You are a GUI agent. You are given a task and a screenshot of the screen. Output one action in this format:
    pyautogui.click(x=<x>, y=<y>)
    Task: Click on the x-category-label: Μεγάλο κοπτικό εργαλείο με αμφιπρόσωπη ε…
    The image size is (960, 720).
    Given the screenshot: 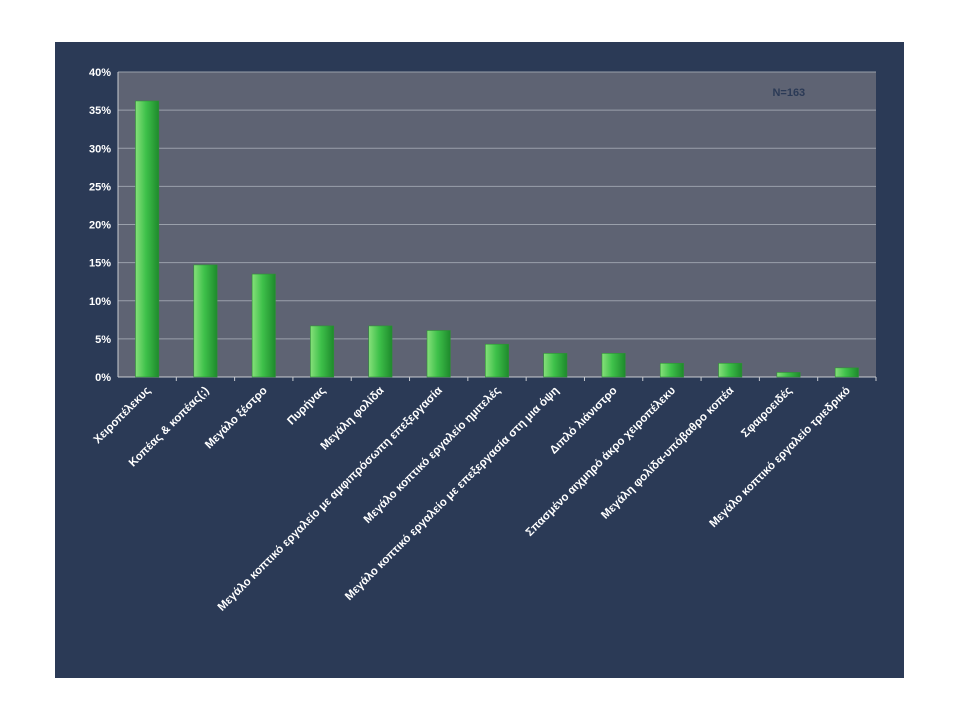 What is the action you would take?
    pyautogui.click(x=330, y=499)
    